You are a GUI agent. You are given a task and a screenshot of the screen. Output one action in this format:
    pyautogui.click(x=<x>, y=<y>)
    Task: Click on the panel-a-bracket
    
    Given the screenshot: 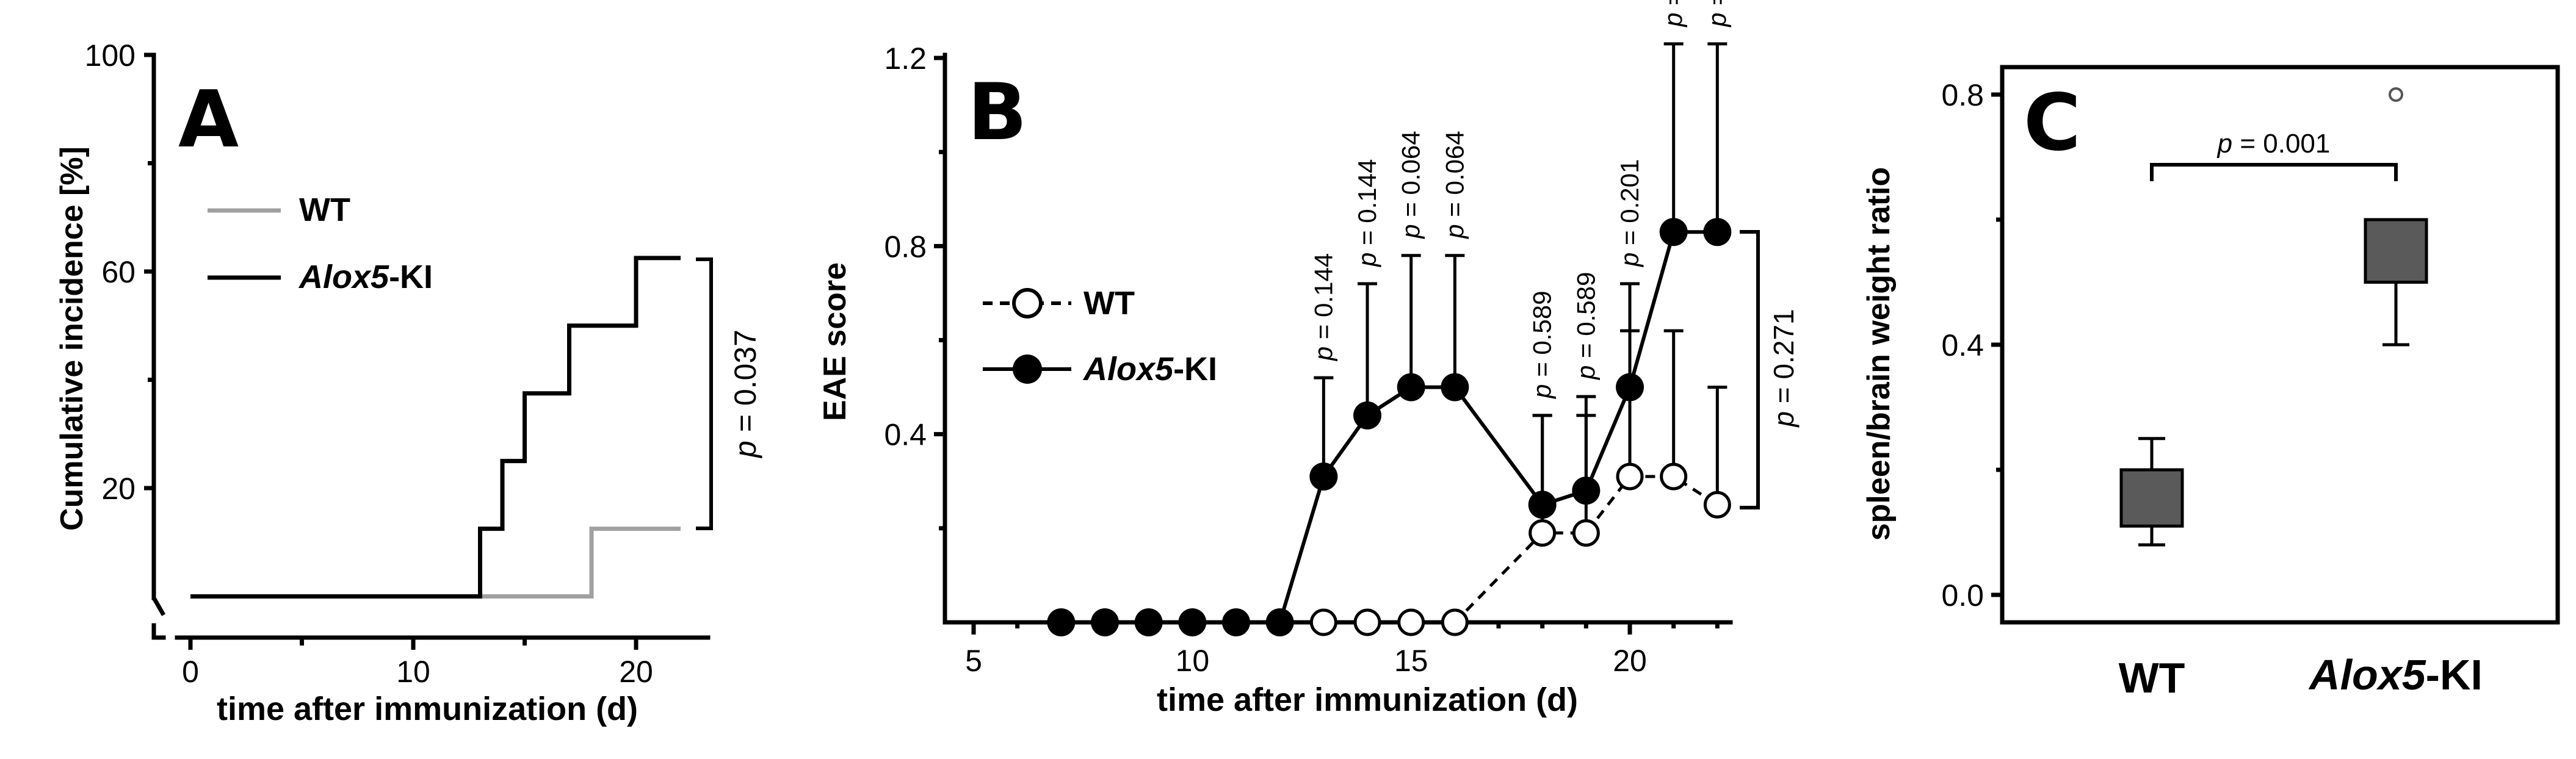 What is the action you would take?
    pyautogui.click(x=704, y=393)
    